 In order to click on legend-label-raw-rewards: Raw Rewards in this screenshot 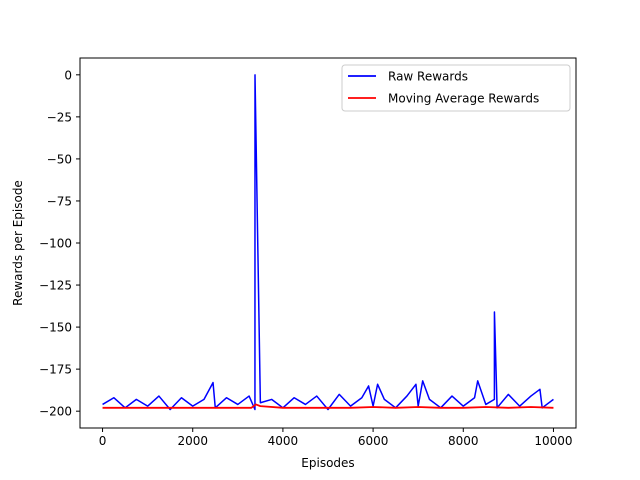, I will do `click(428, 77)`.